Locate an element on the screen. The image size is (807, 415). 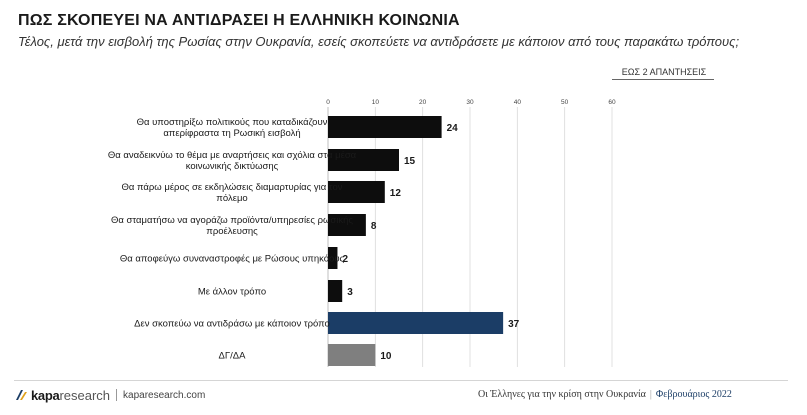
logo-research-text: research is located at coordinates (85, 395).